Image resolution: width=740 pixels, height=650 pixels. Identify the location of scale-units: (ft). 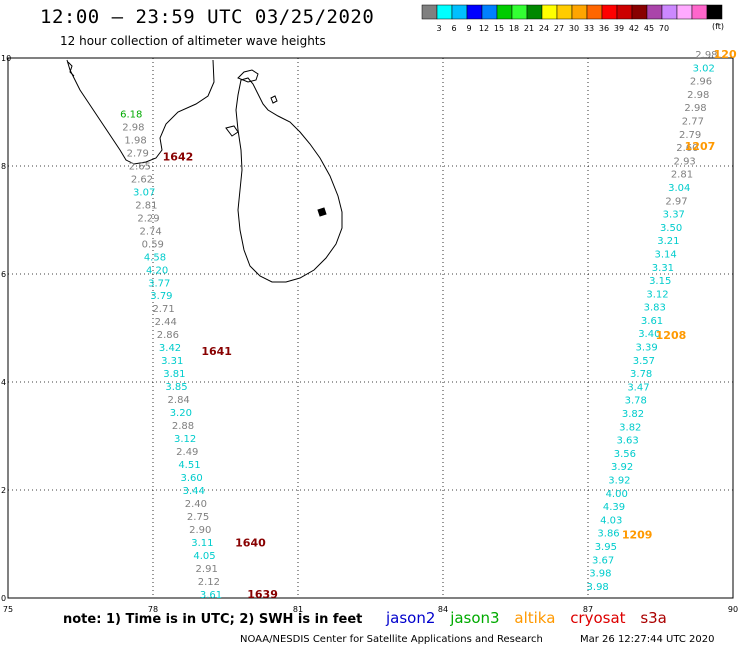
(718, 26).